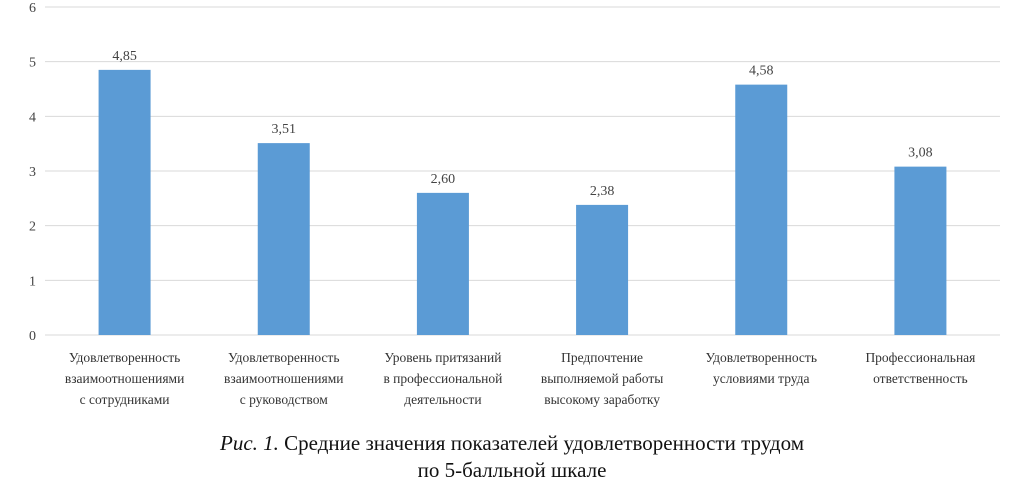  Describe the element at coordinates (602, 191) in the screenshot. I see `data-label: 2,38` at that location.